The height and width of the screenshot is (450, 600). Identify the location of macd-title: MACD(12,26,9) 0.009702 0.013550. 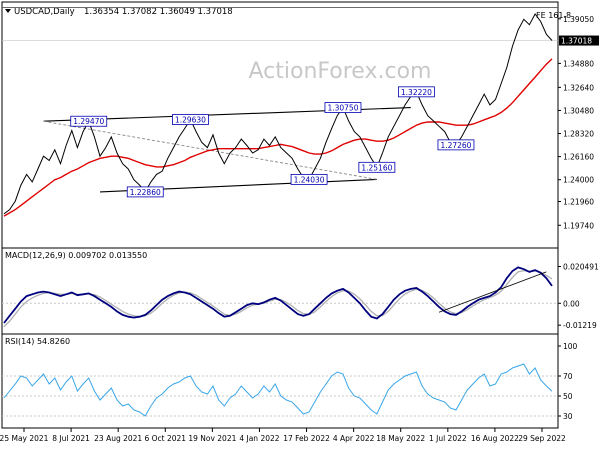
(76, 255).